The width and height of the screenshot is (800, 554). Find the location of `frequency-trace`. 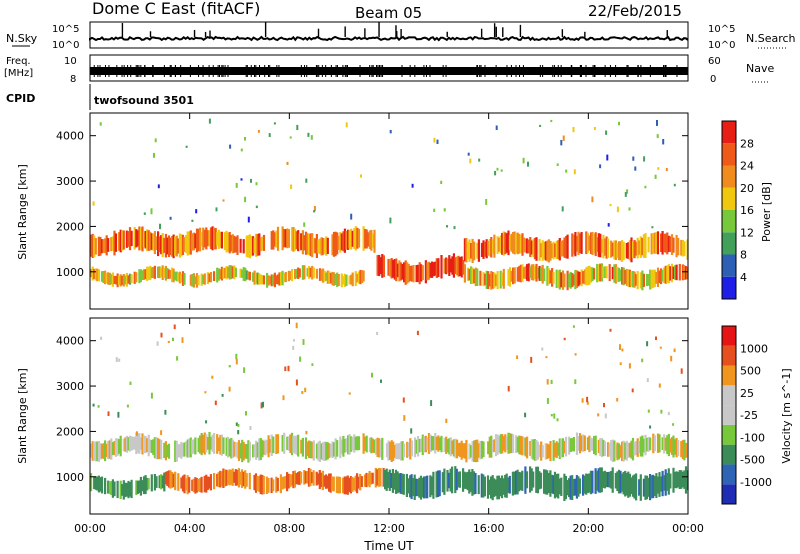

frequency-trace is located at coordinates (389, 71).